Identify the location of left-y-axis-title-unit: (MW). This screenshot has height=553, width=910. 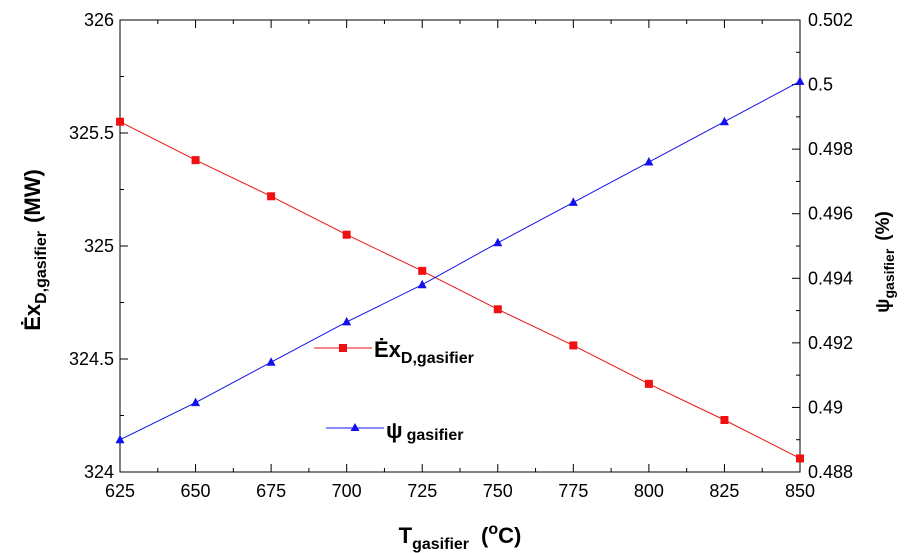
(32, 196).